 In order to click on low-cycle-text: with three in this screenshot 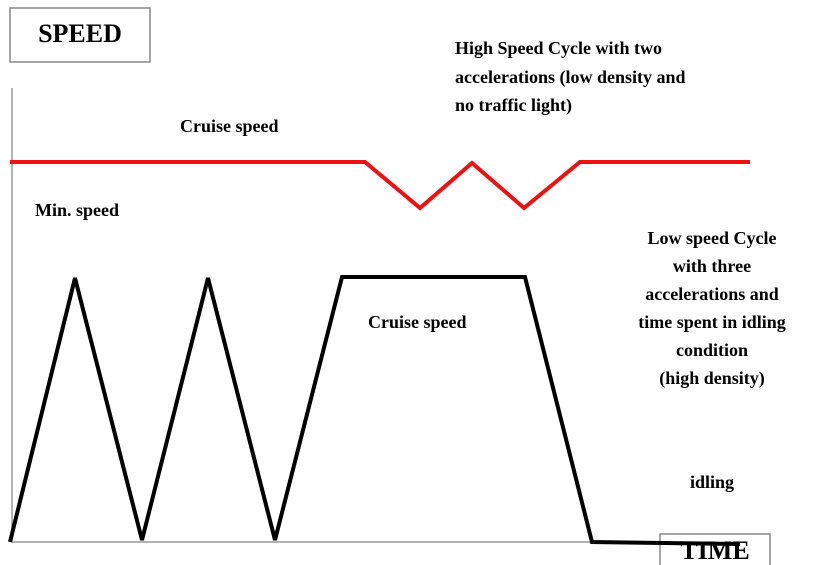, I will do `click(712, 266)`.